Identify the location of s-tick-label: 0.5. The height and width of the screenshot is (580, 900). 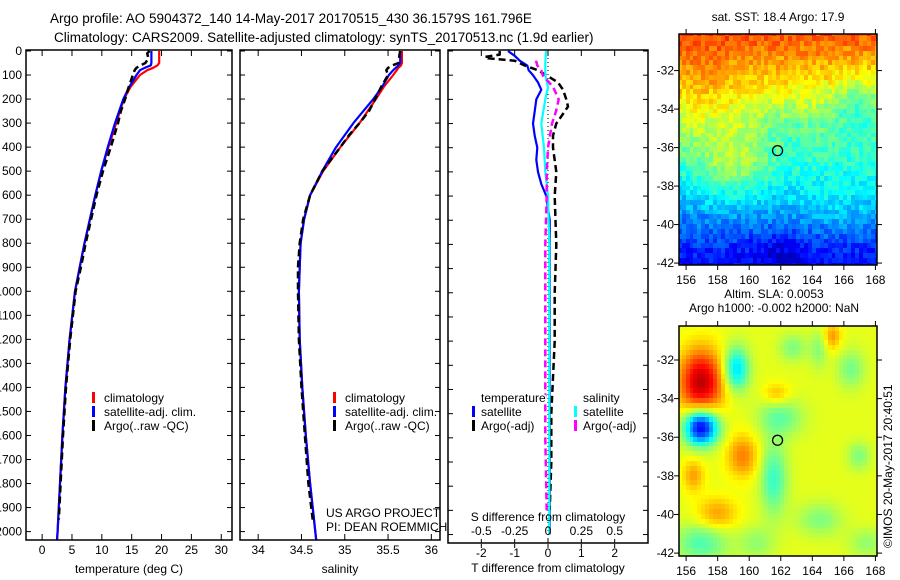
(614, 531).